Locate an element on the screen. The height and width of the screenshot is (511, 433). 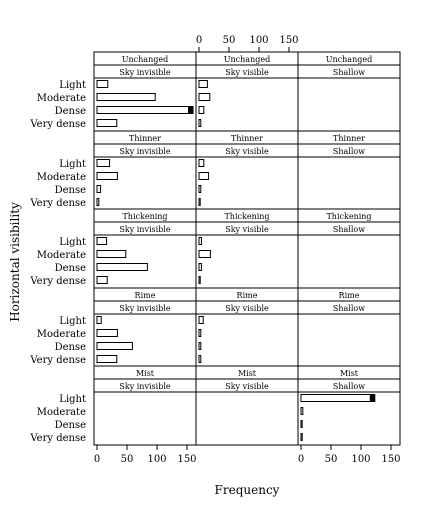
panel-mist-shallow-strip-col is located at coordinates (349, 385).